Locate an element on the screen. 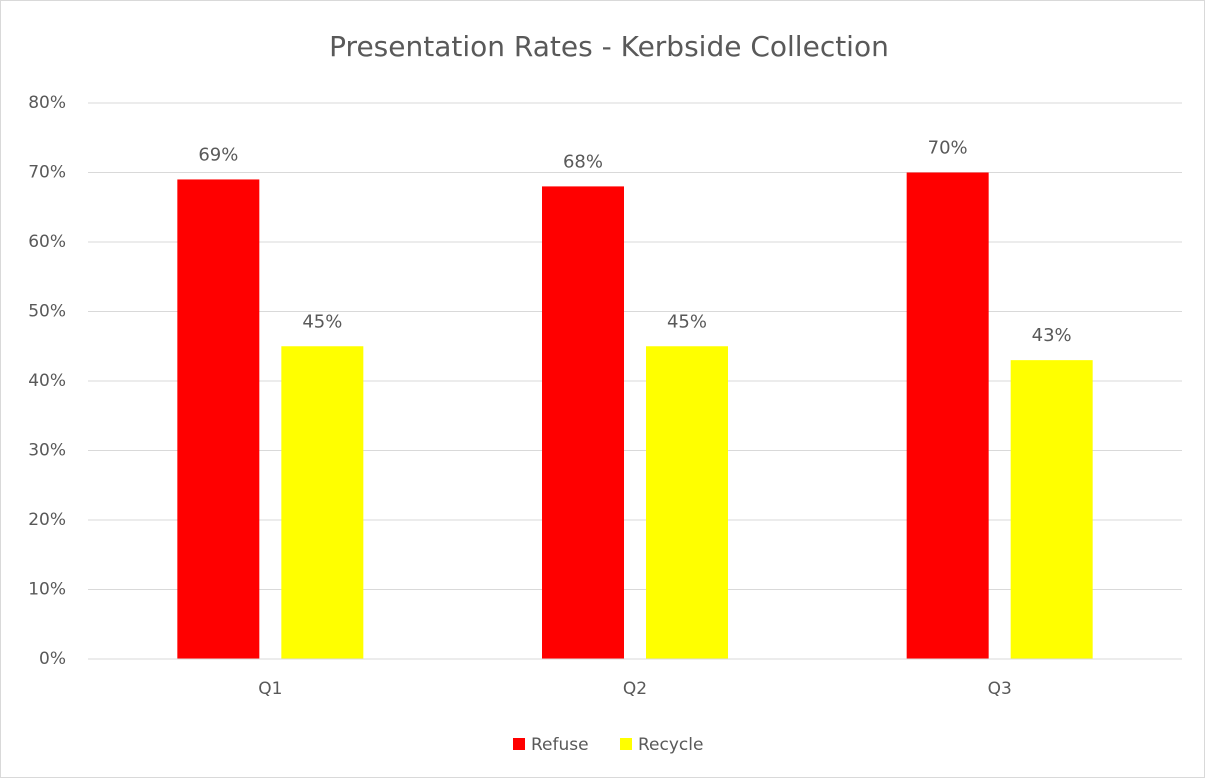  y-tick-label: 60% is located at coordinates (47, 242).